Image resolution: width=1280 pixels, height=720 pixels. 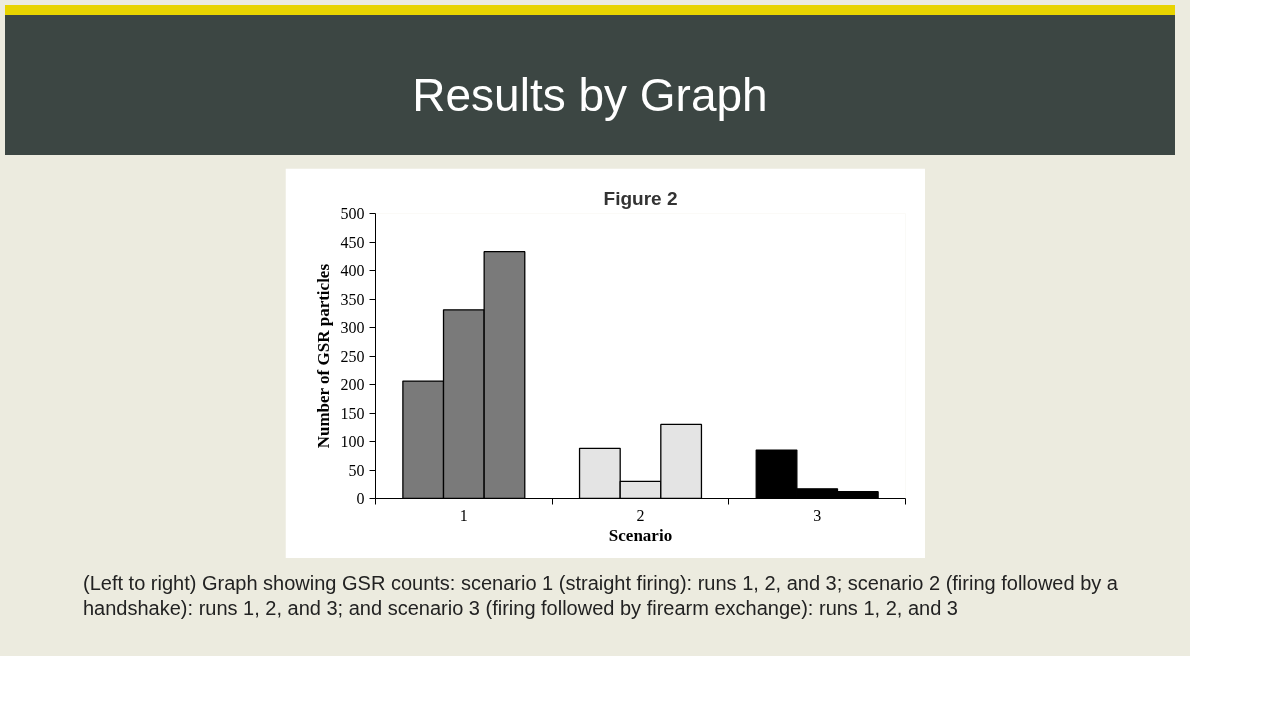 I want to click on y-tick-label: 500, so click(x=352, y=213).